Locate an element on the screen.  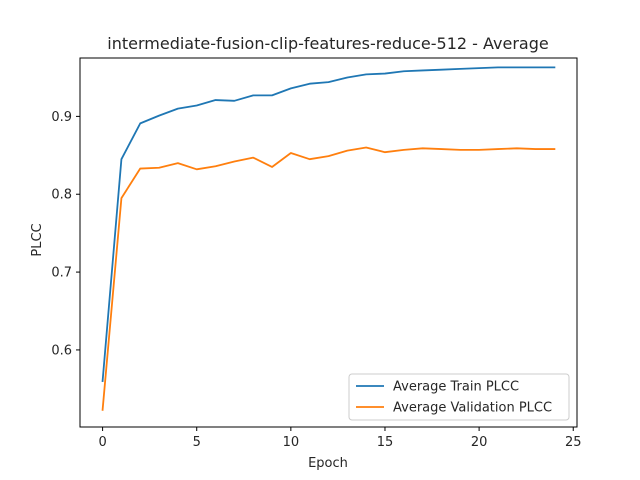
legend-label-2: Average Validation PLCC is located at coordinates (472, 408).